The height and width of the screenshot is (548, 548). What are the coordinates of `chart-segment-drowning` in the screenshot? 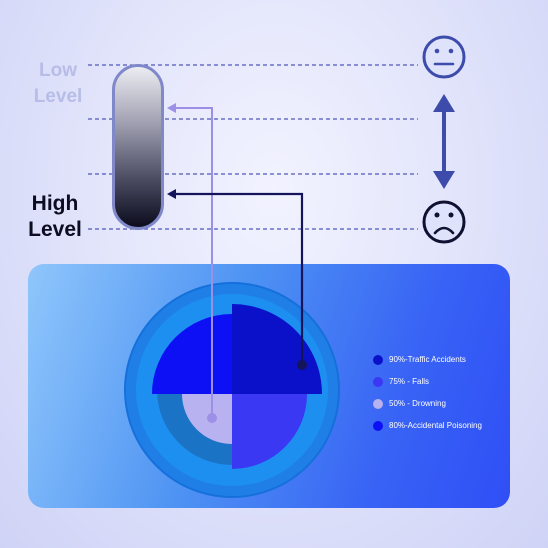 It's located at (207, 419).